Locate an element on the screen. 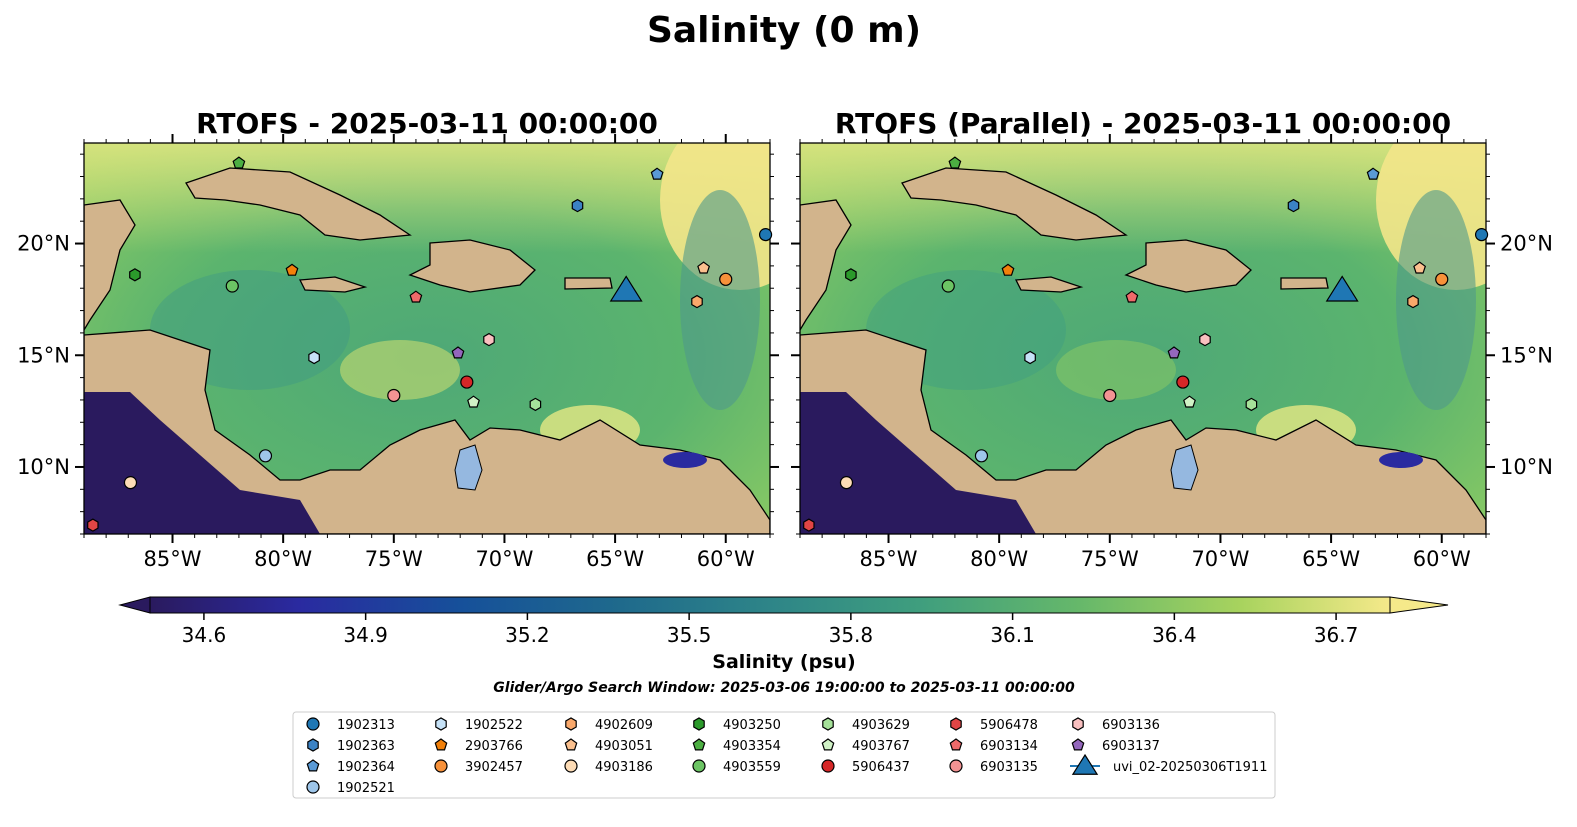 This screenshot has width=1577, height=827. legend-entry: 1902313 is located at coordinates (350, 725).